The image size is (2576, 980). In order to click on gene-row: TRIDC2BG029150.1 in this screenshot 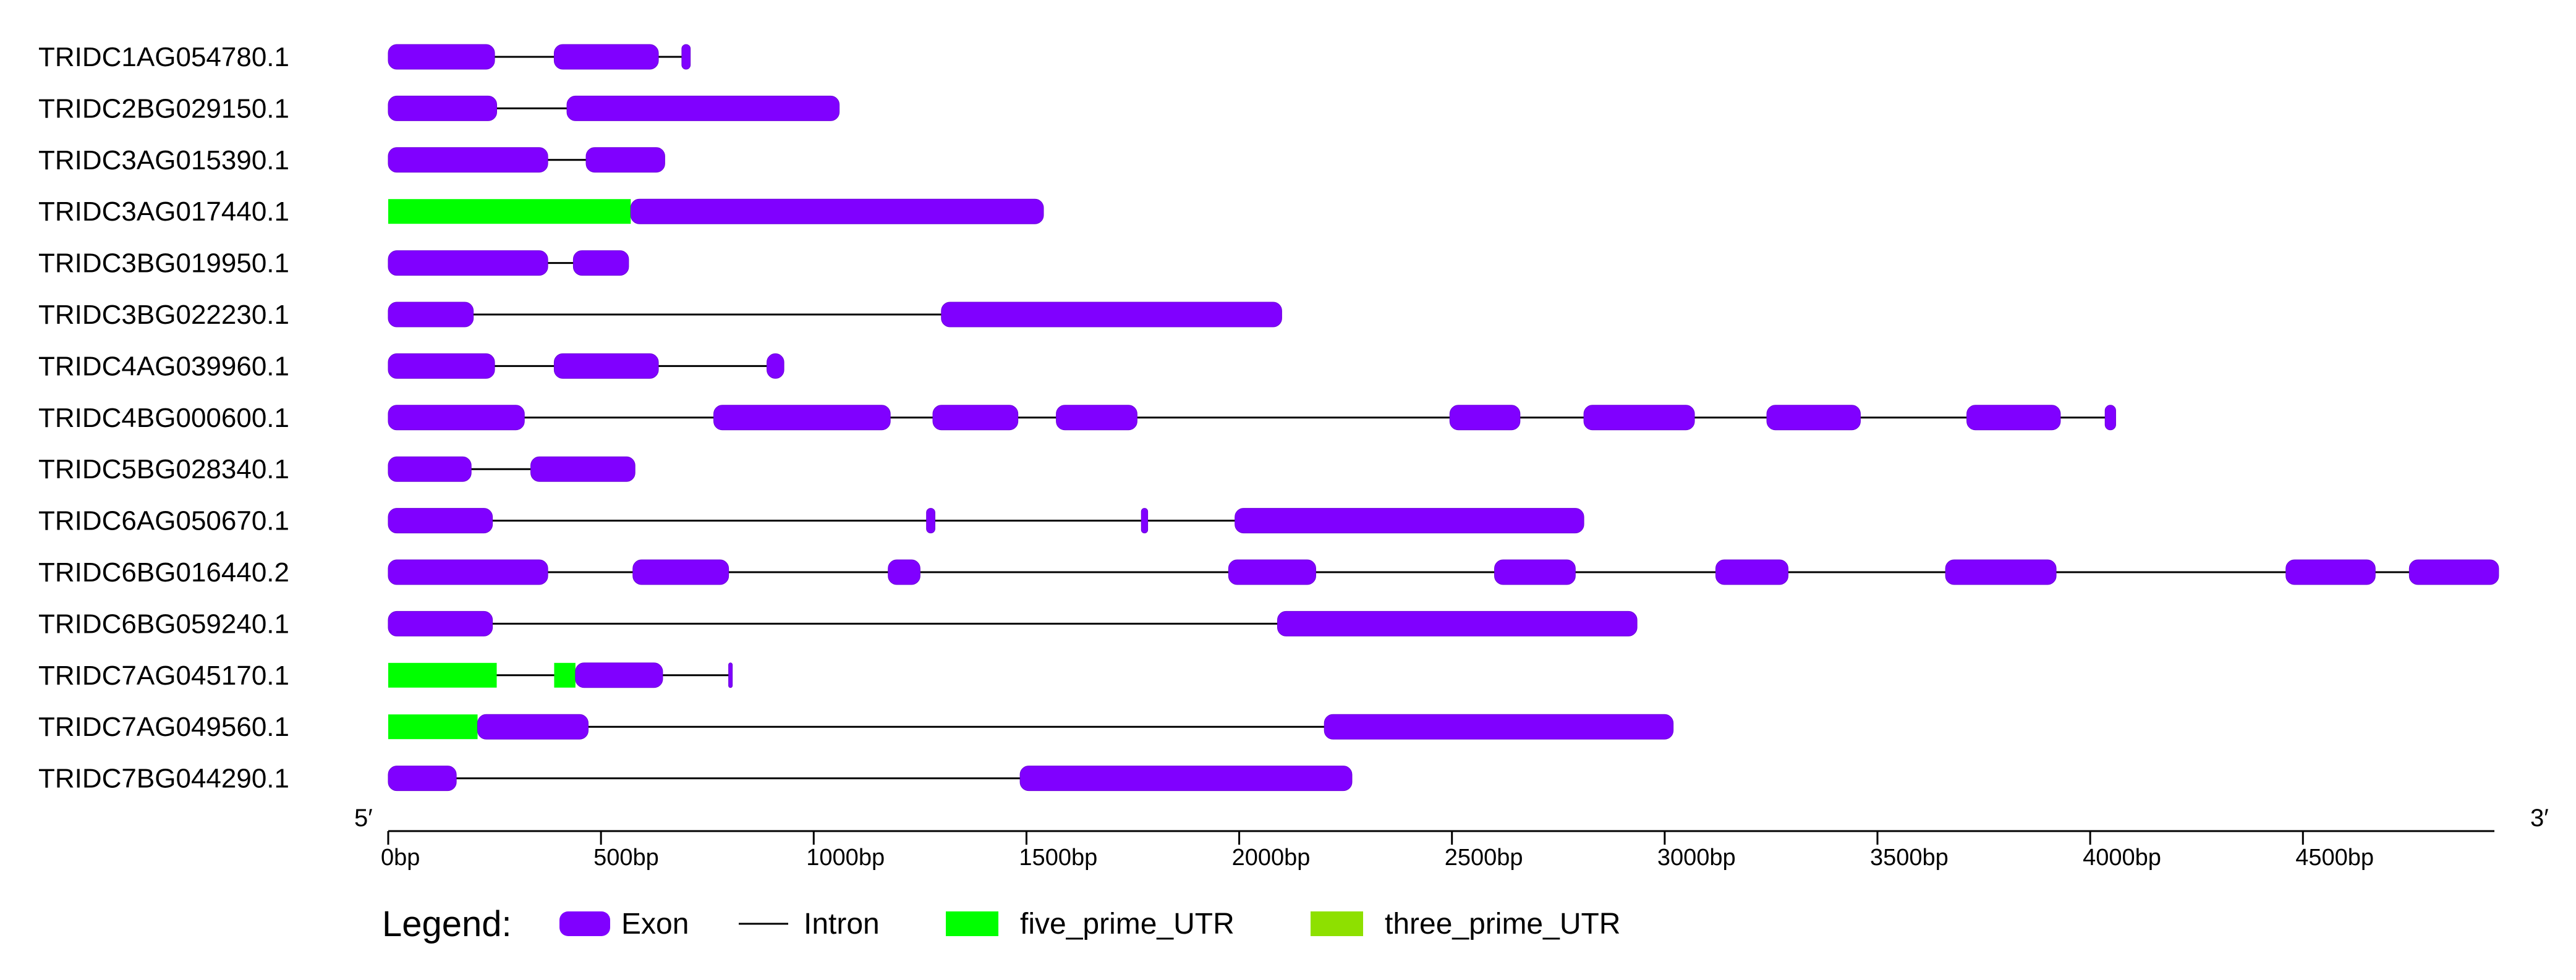, I will do `click(439, 108)`.